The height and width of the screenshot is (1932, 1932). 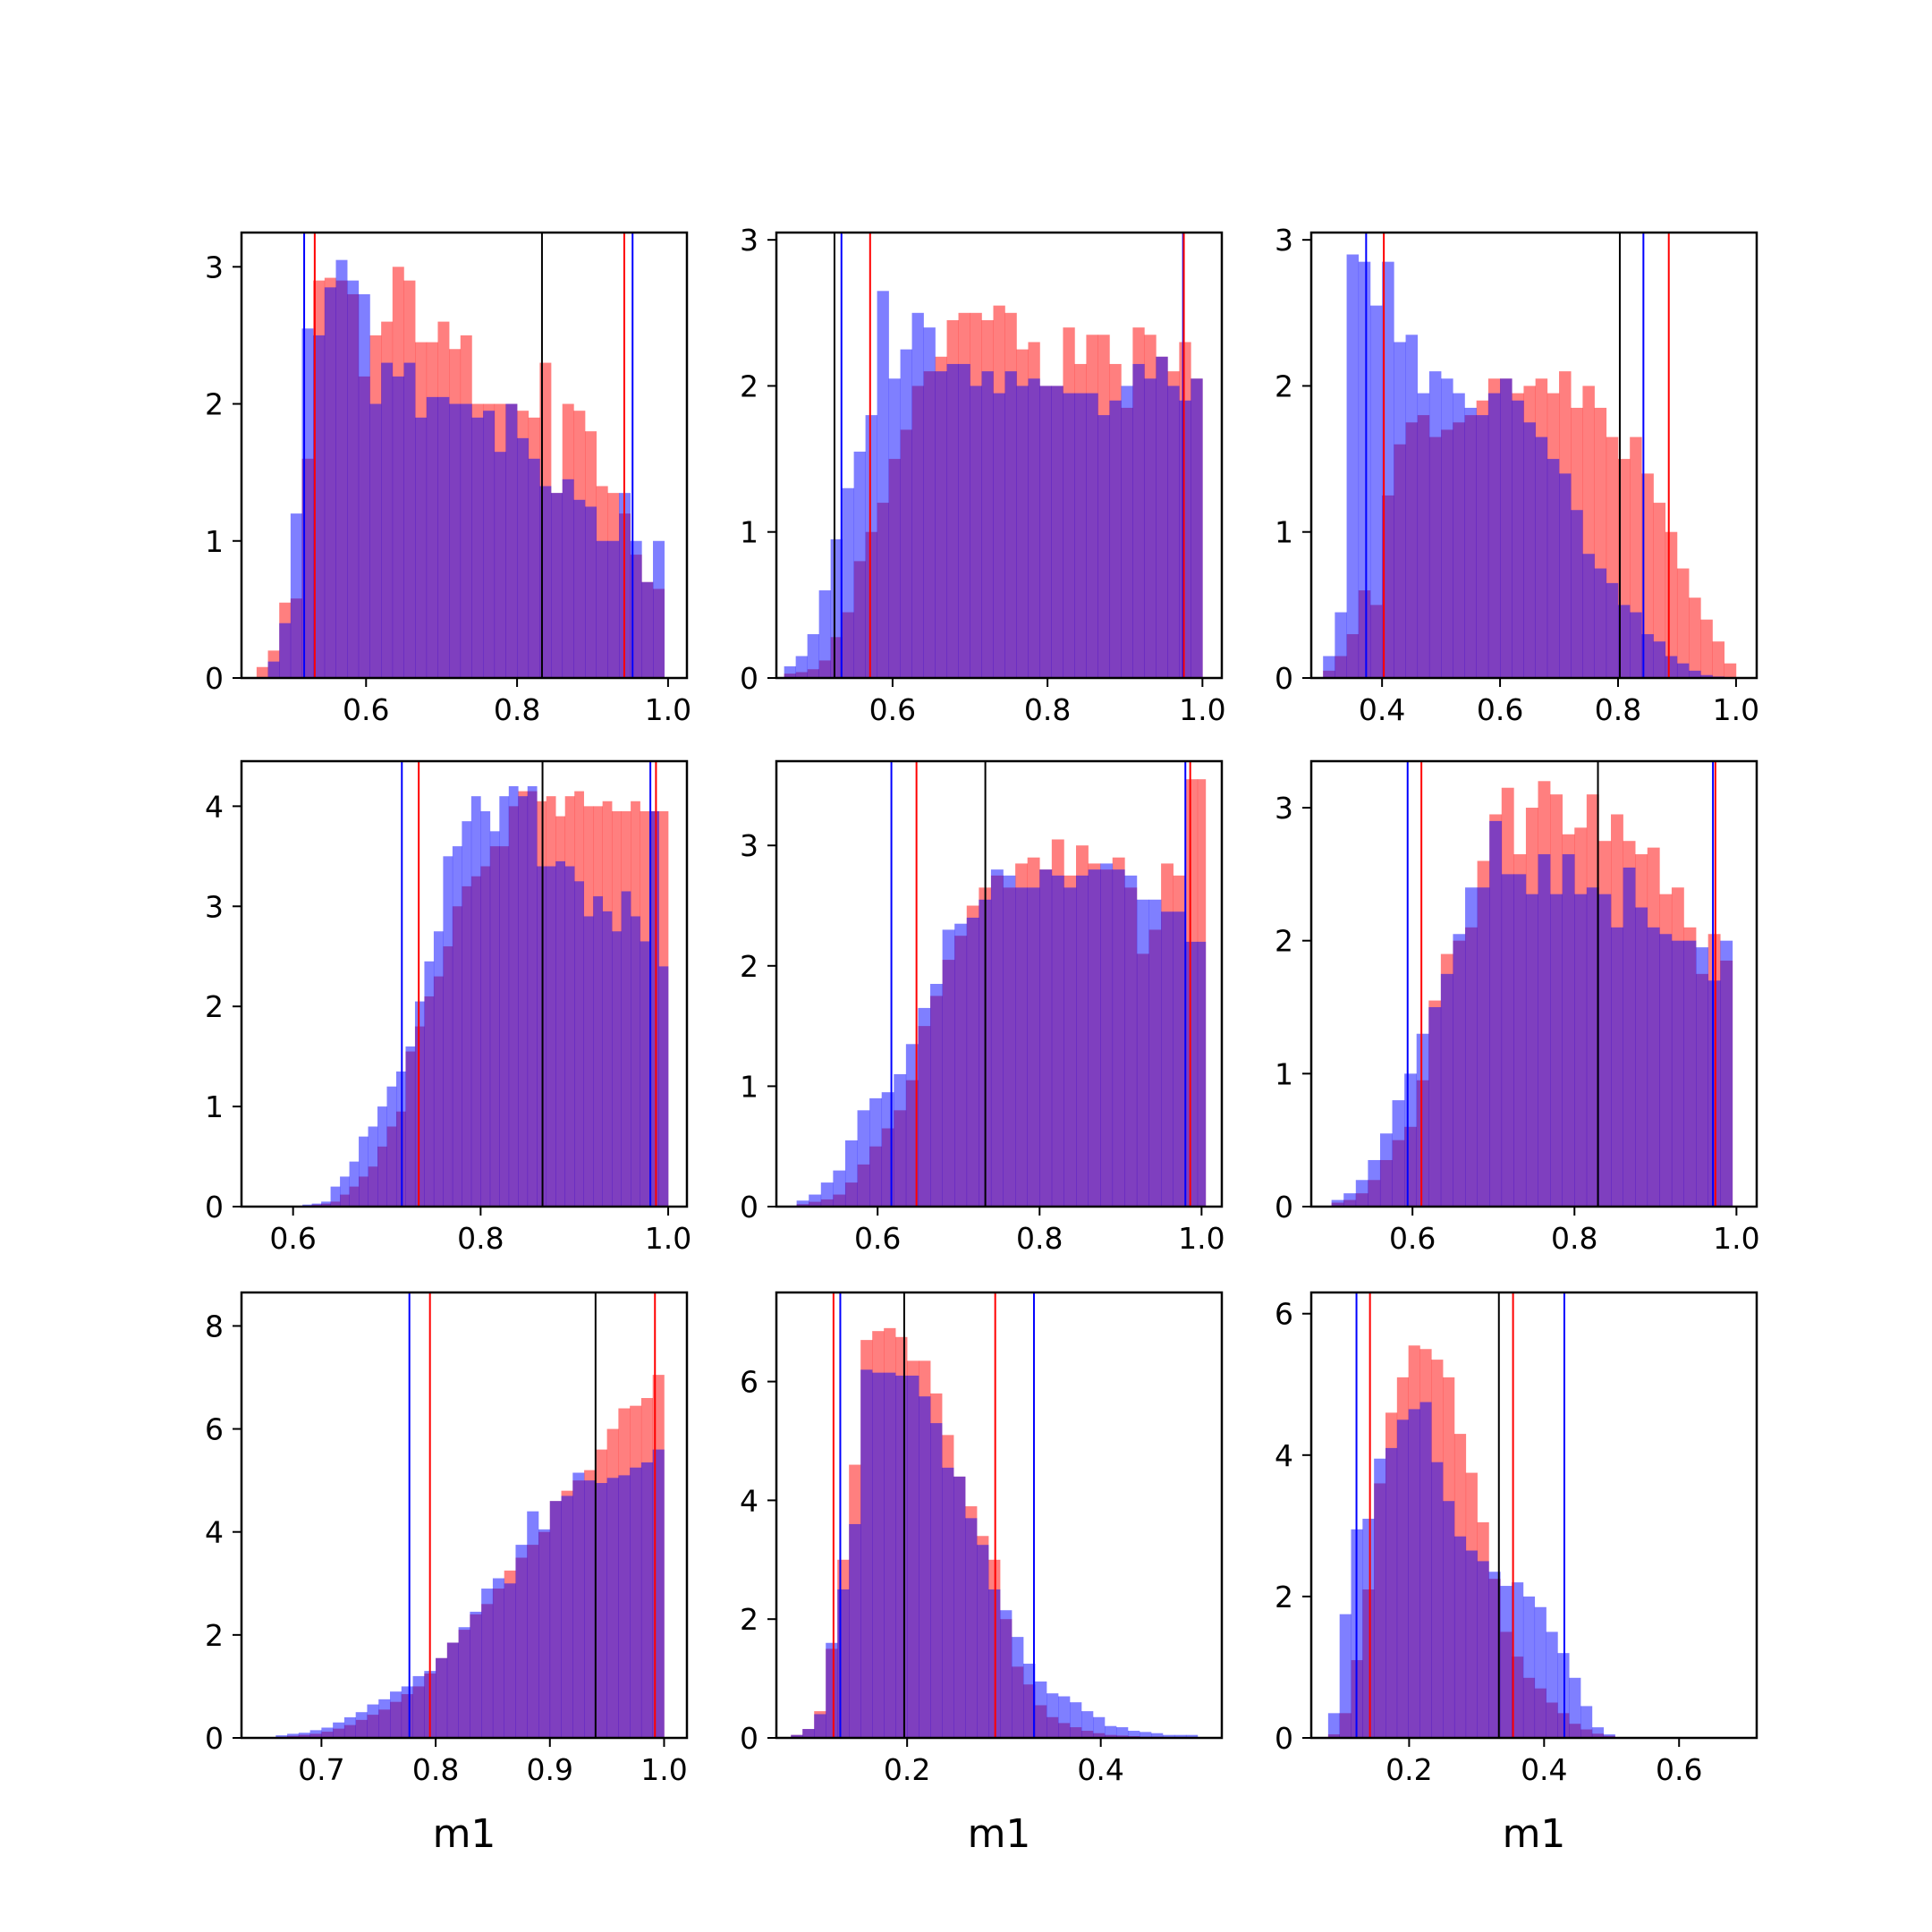 I want to click on y-tick-label: 6, so click(x=749, y=1382).